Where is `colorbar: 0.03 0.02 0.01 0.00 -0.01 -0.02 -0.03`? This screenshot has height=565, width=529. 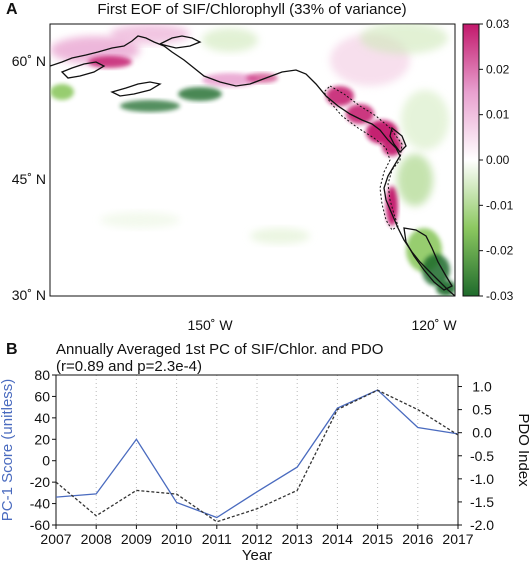
colorbar: 0.03 0.02 0.01 0.00 -0.01 -0.02 -0.03 is located at coordinates (488, 160).